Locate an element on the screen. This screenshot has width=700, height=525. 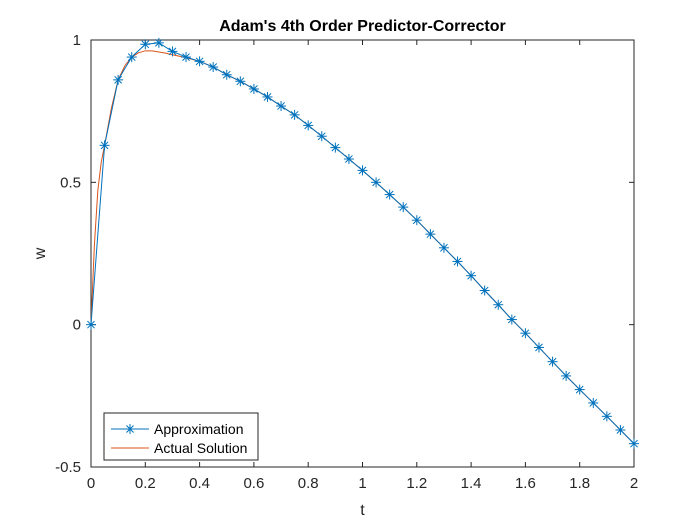
y-tick-label: 0.5 is located at coordinates (70, 182).